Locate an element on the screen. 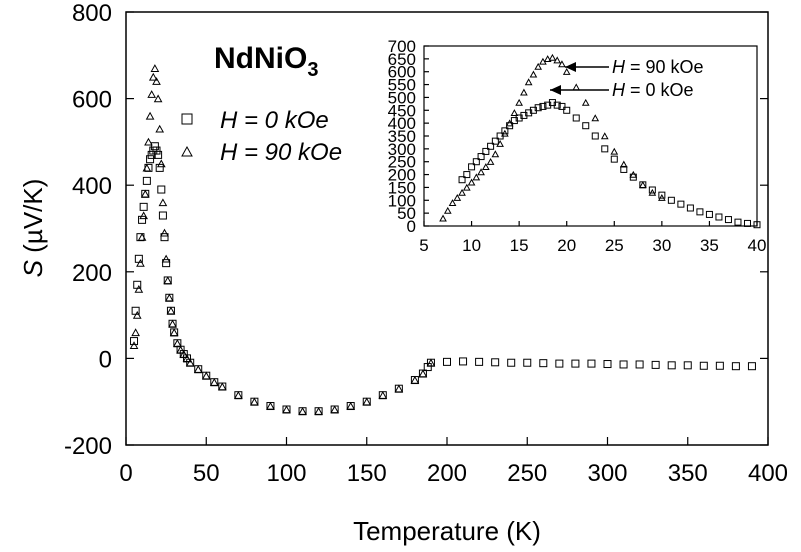 This screenshot has height=552, width=801. inset-annotation-h0-symbol: H is located at coordinates (619, 90).